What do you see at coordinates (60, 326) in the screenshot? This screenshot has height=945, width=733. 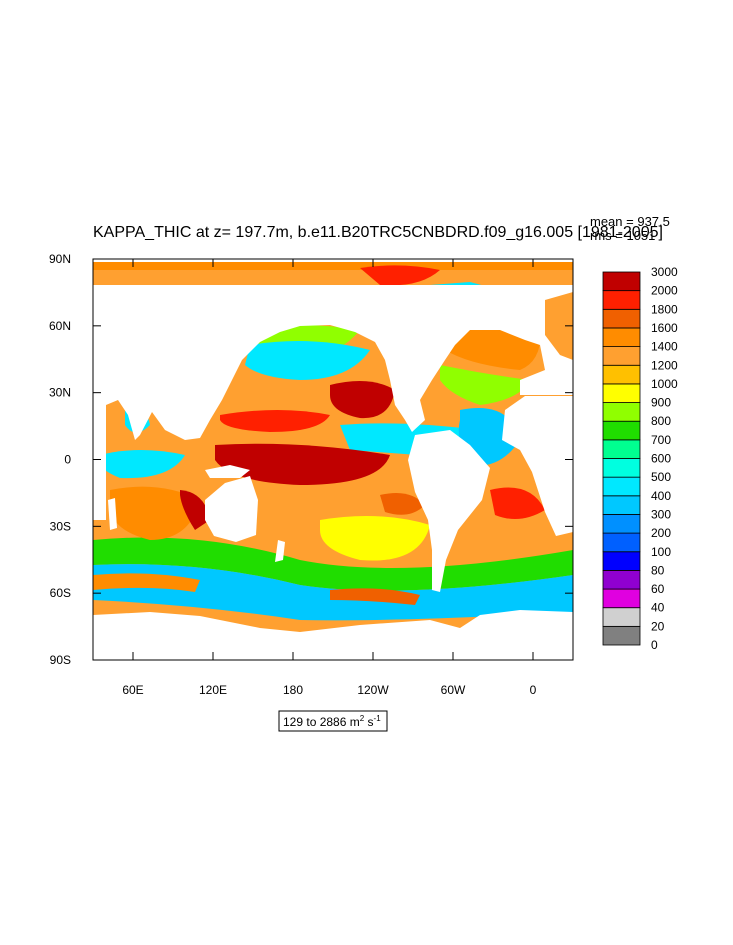 I see `y-tick-label: 60N` at bounding box center [60, 326].